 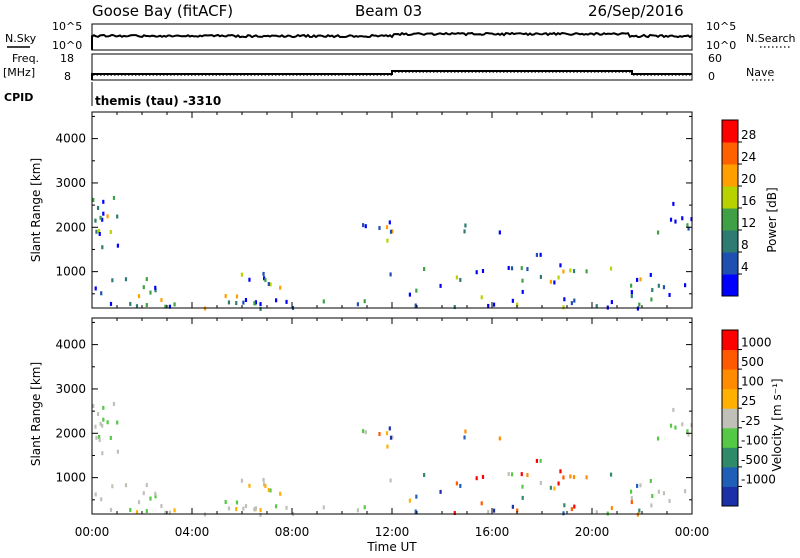 What do you see at coordinates (721, 45) in the screenshot?
I see `nsearch-tick-lo: 10^0` at bounding box center [721, 45].